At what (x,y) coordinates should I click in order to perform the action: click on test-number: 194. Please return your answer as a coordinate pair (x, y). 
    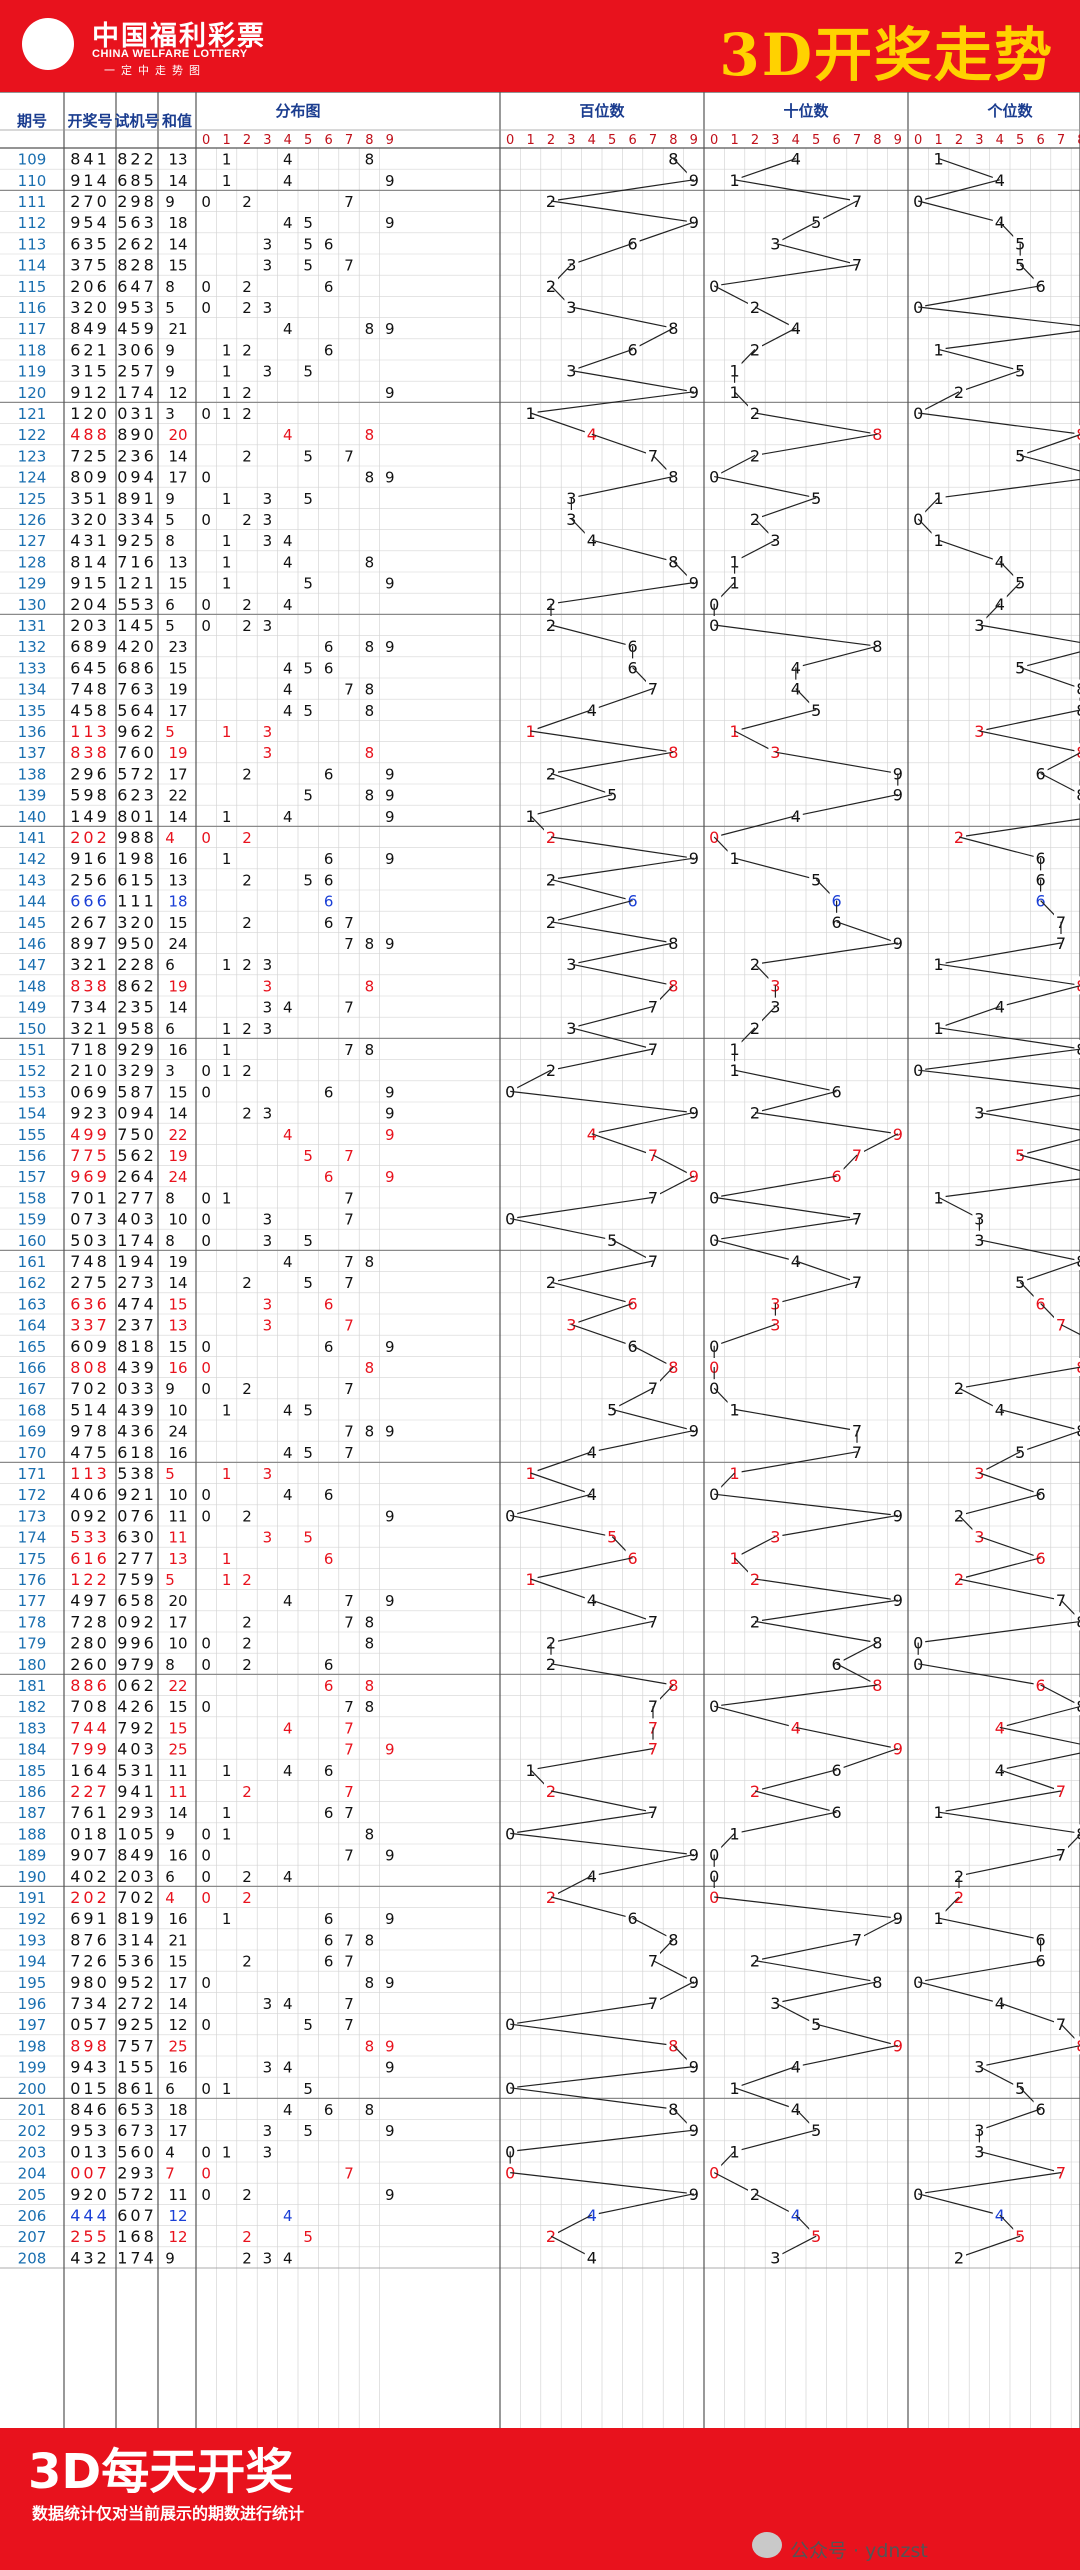
    Looking at the image, I should click on (137, 1261).